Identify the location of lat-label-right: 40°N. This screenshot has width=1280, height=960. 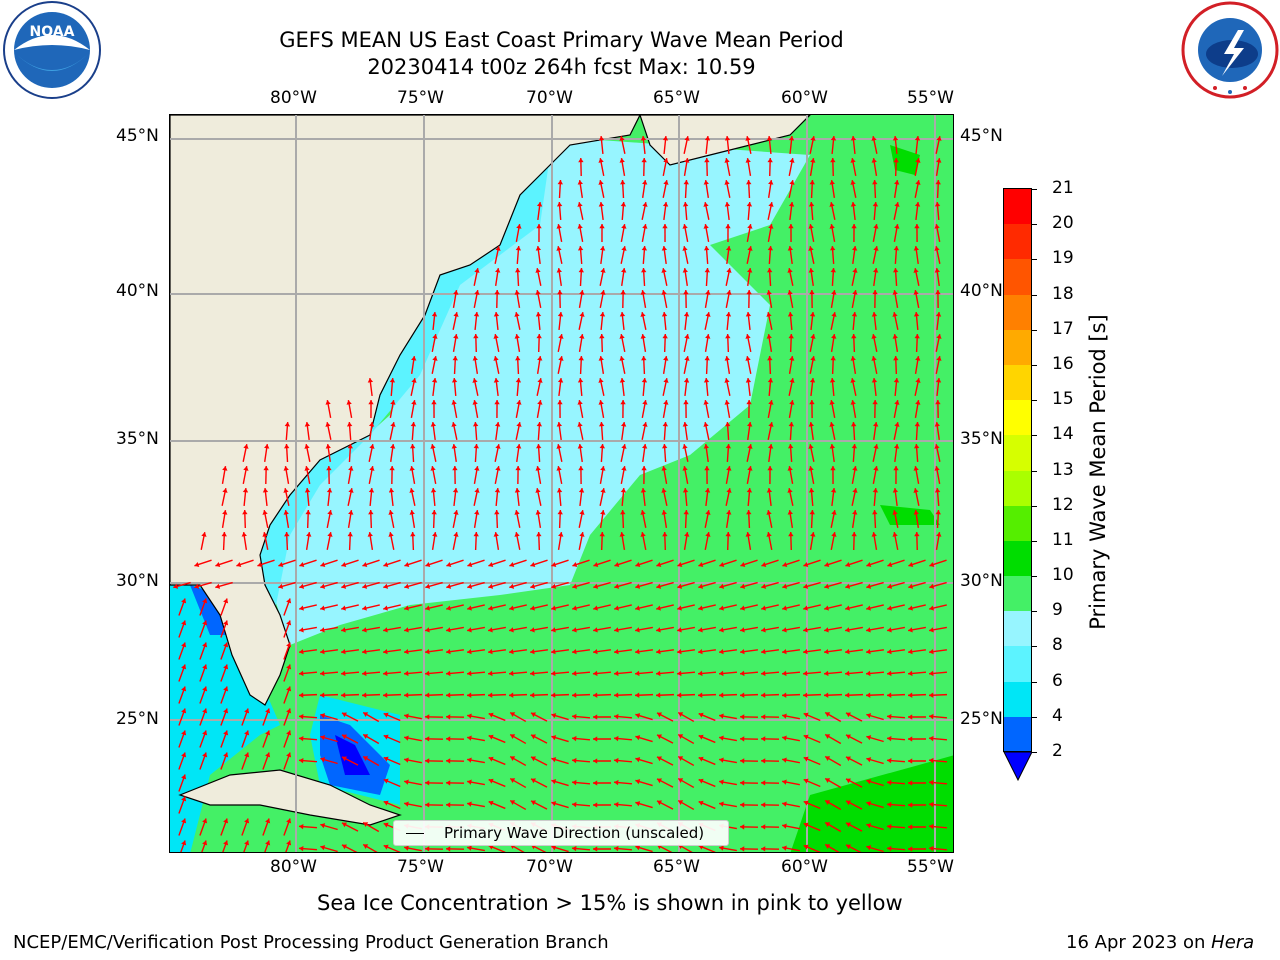
(981, 291).